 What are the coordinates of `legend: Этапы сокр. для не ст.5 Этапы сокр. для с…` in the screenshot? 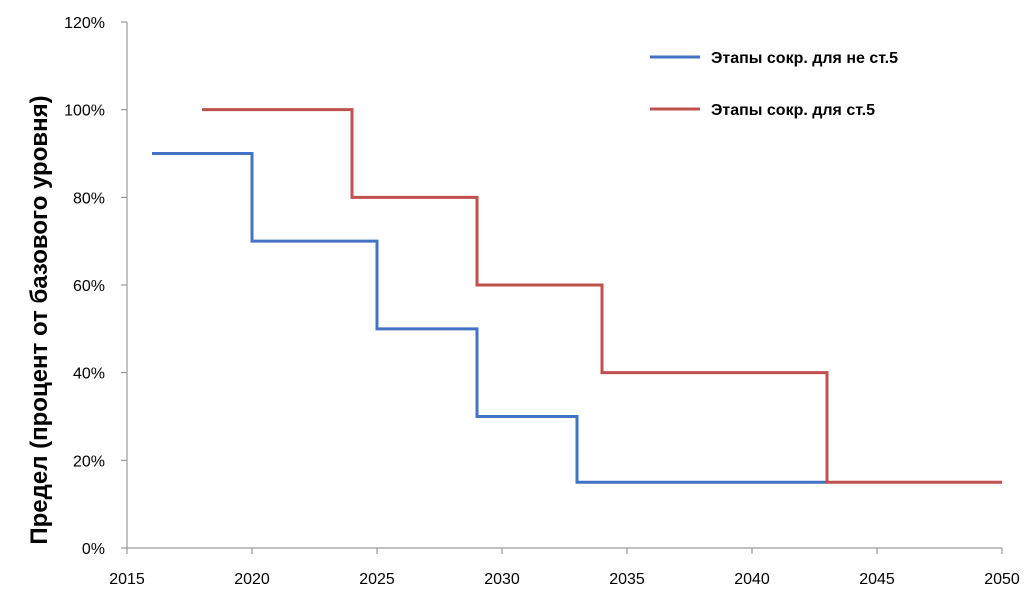 It's located at (774, 84).